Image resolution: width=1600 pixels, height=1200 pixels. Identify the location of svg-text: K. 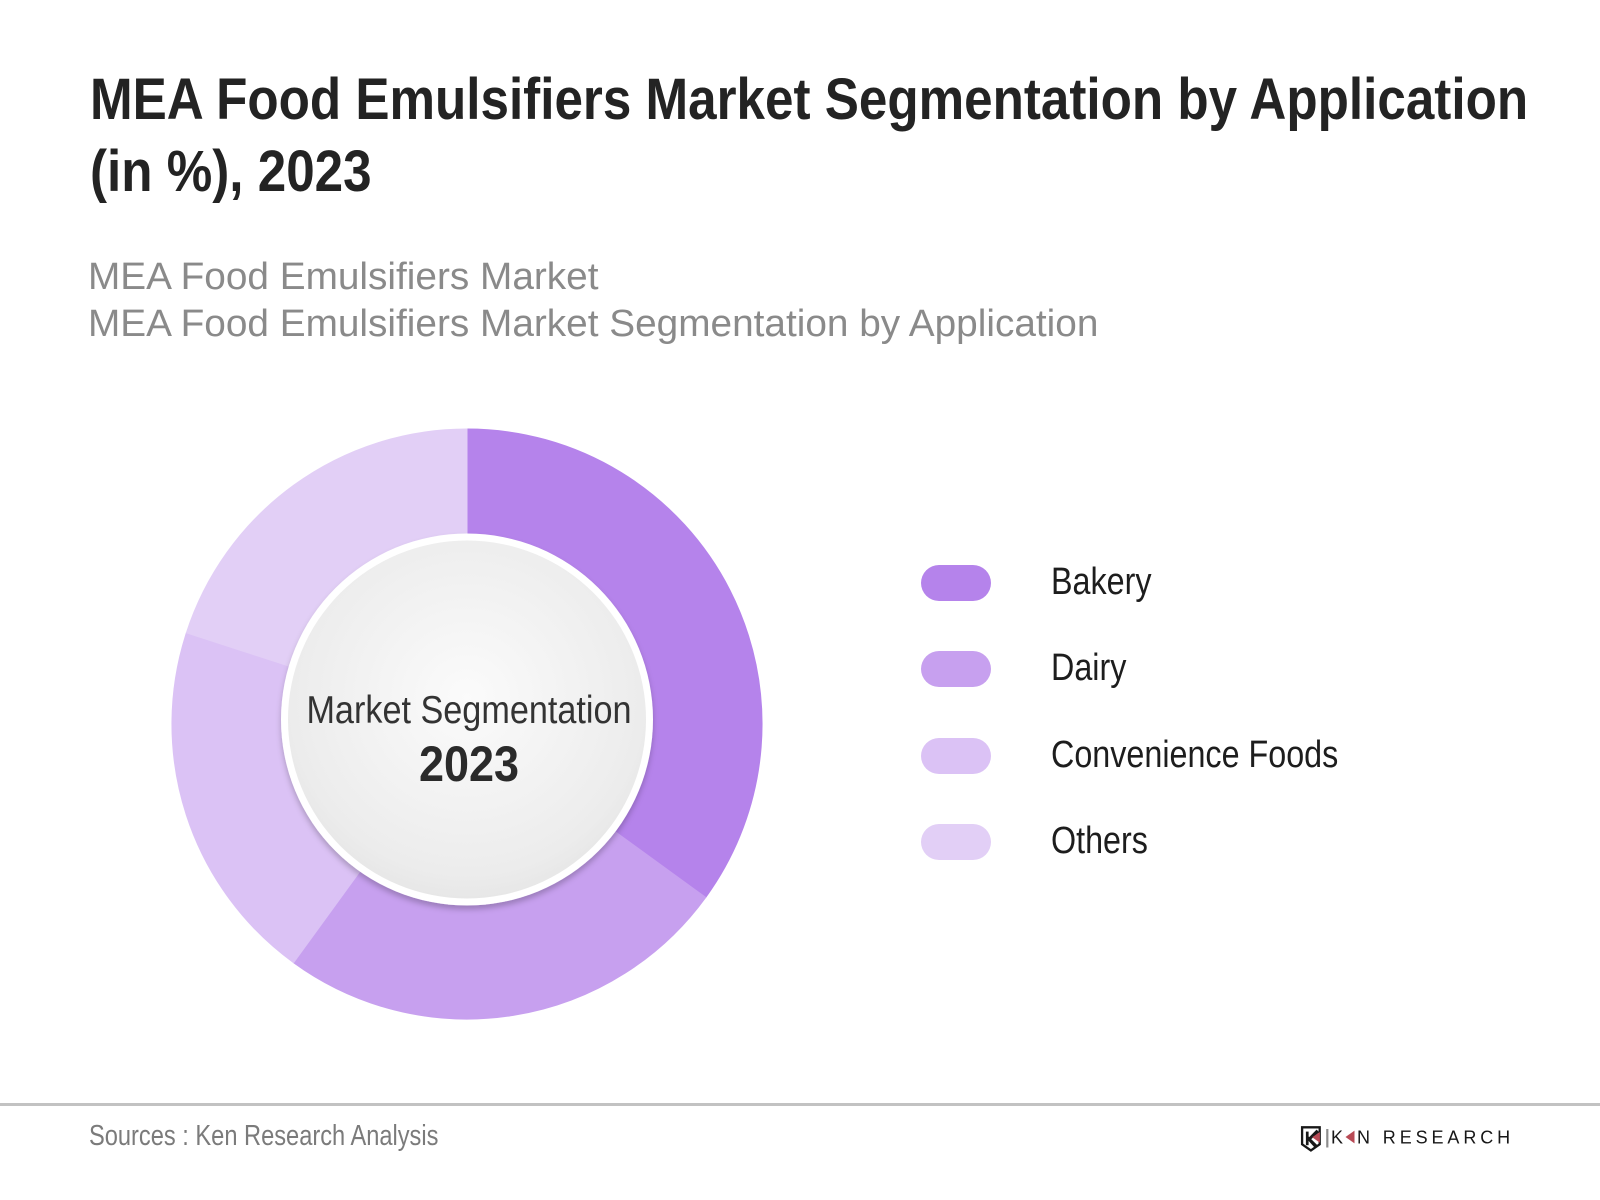
(1339, 1138).